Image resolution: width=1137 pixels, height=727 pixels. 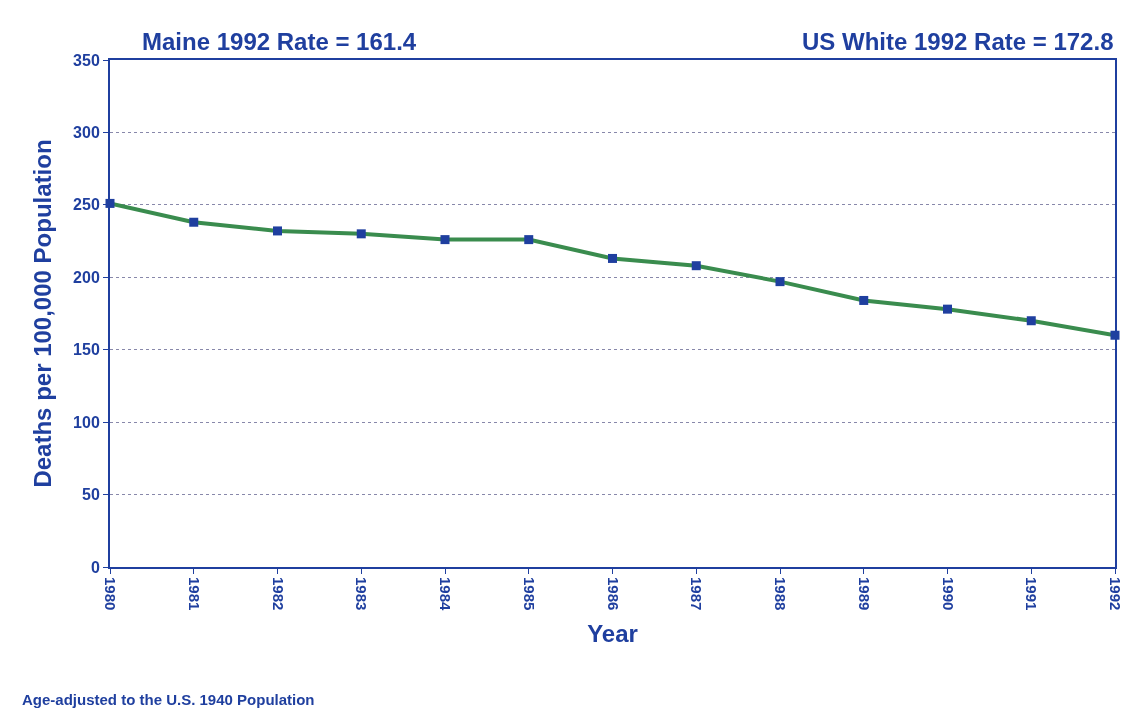 What do you see at coordinates (362, 594) in the screenshot?
I see `x-tick-label: 1983` at bounding box center [362, 594].